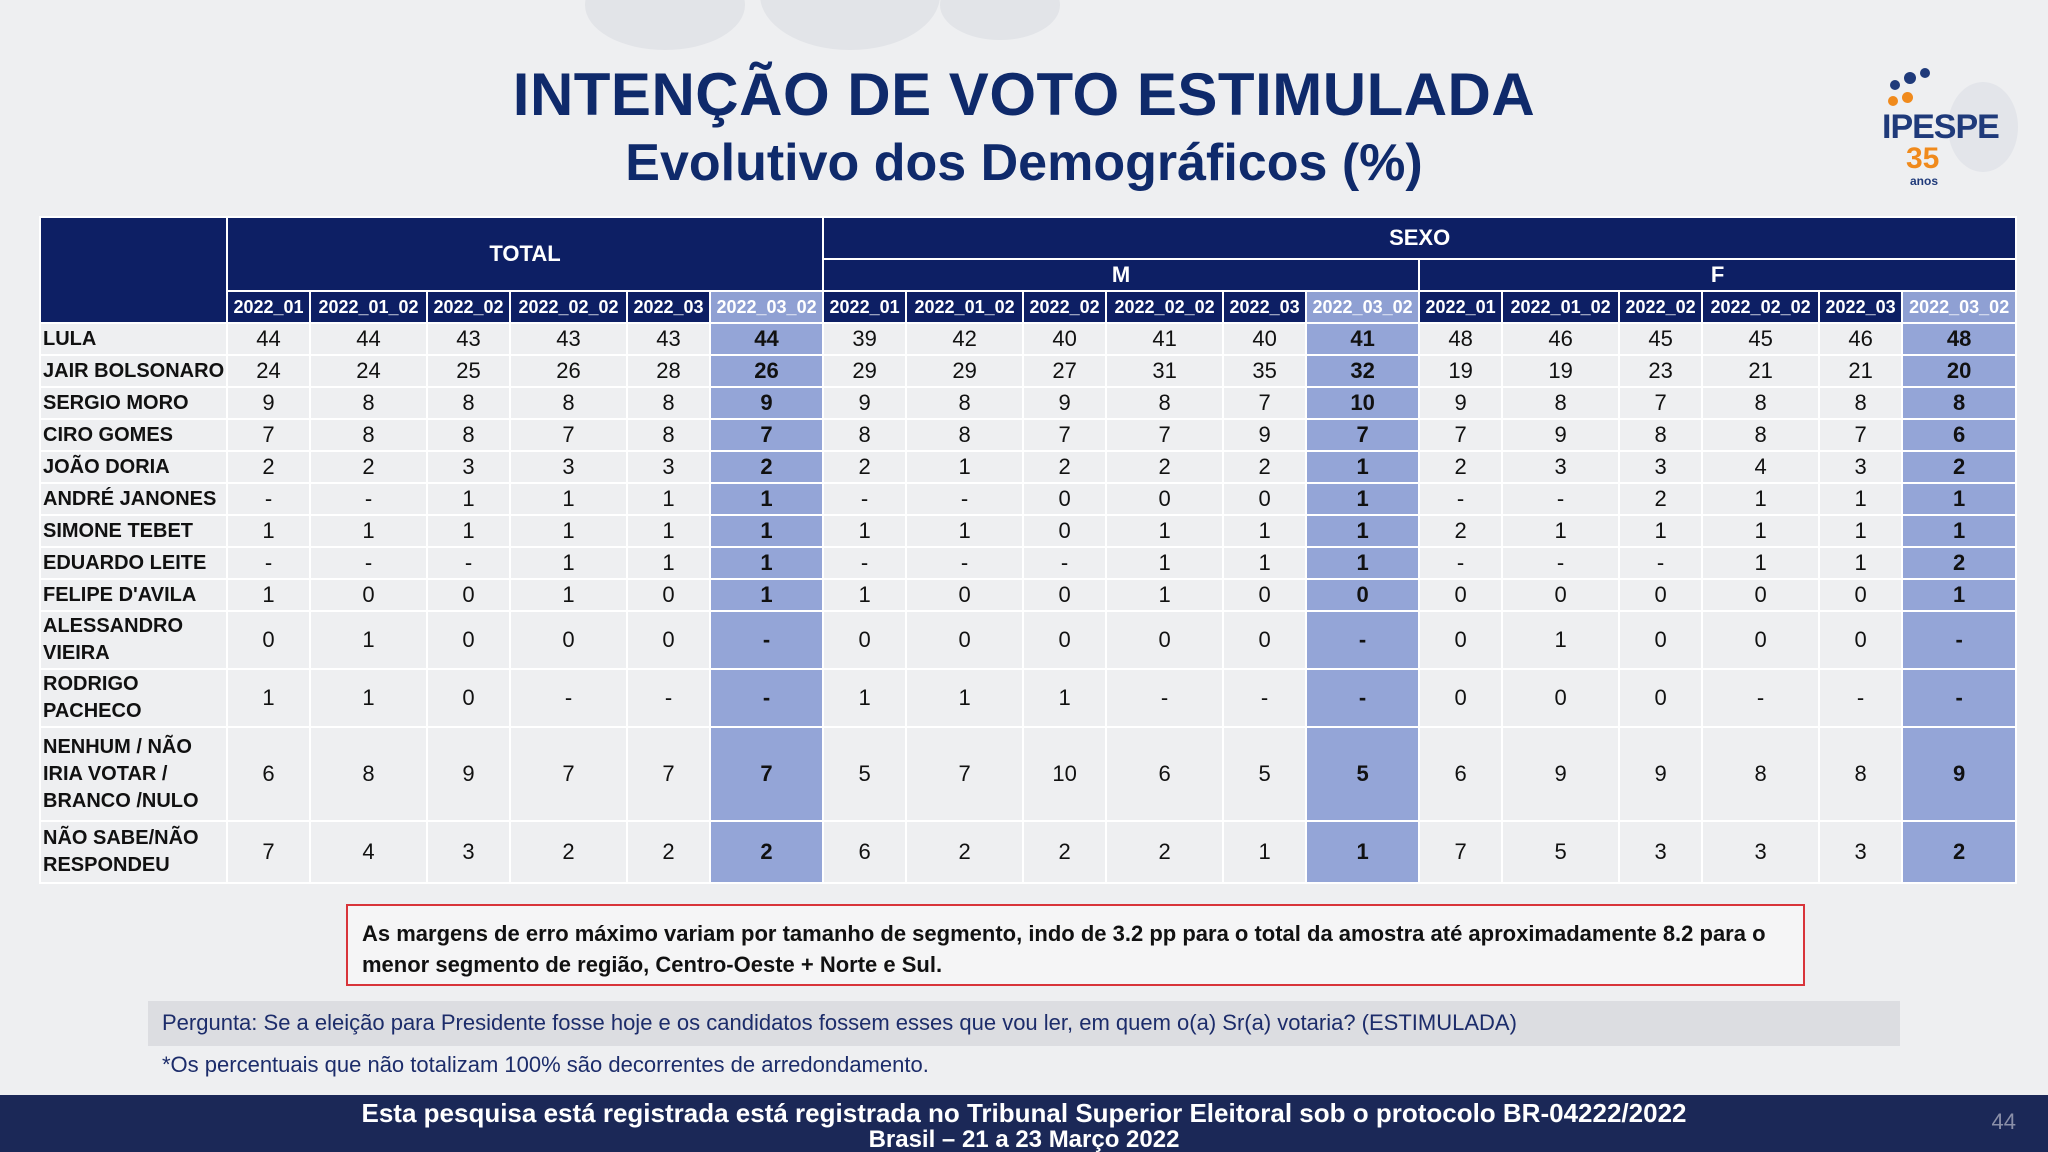  What do you see at coordinates (965, 307) in the screenshot?
I see `period-header: 2022_01_02` at bounding box center [965, 307].